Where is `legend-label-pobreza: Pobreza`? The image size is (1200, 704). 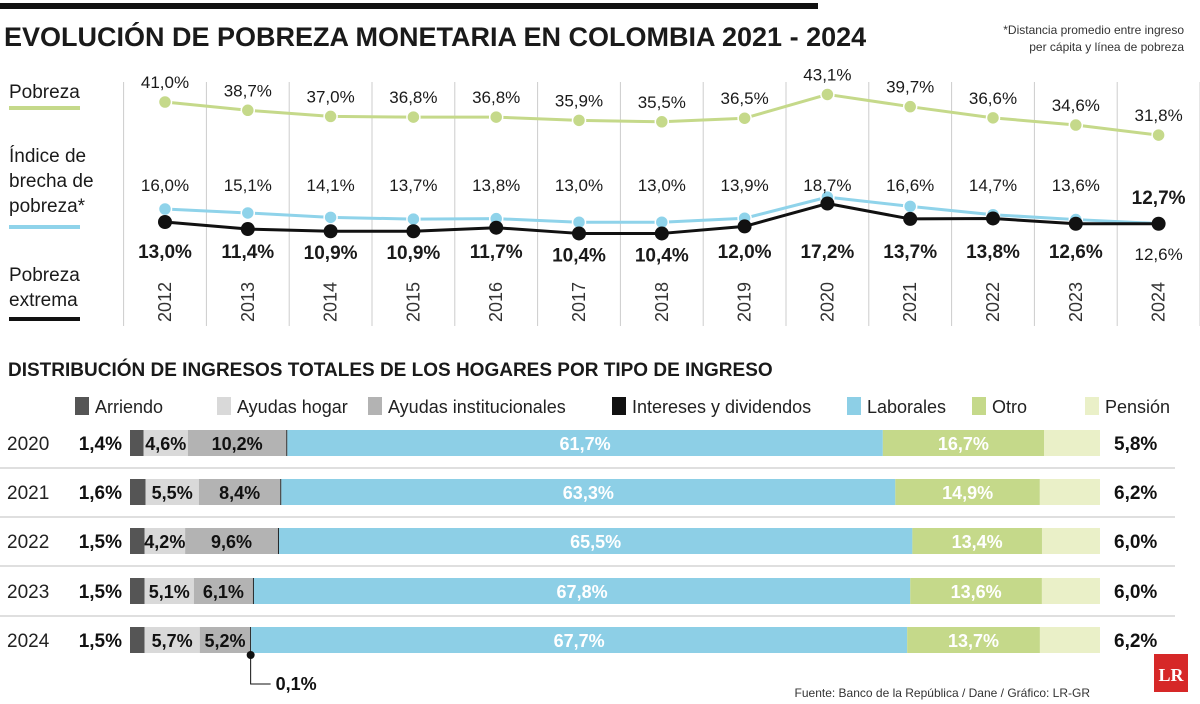
legend-label-pobreza: Pobreza is located at coordinates (44, 92).